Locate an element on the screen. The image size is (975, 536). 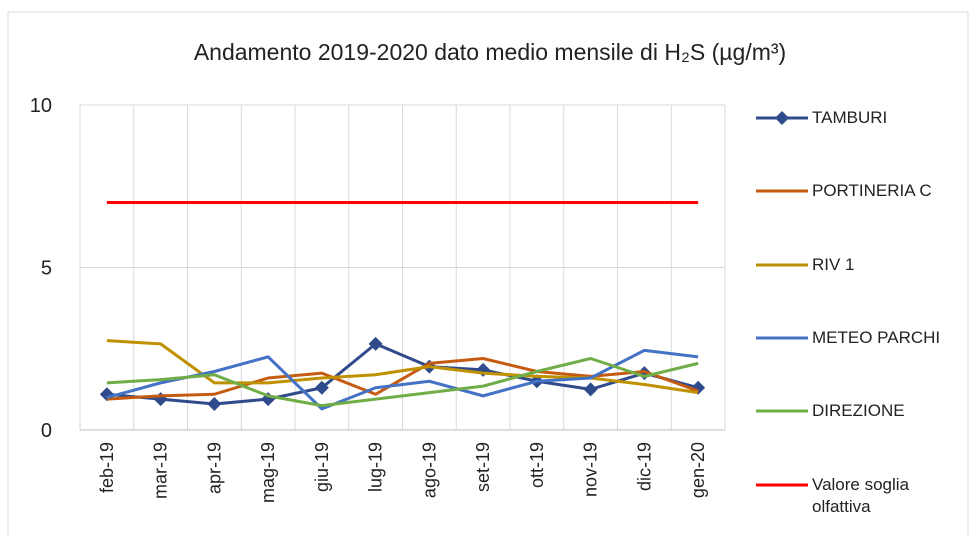
x-tick-label: gen-20 is located at coordinates (698, 470).